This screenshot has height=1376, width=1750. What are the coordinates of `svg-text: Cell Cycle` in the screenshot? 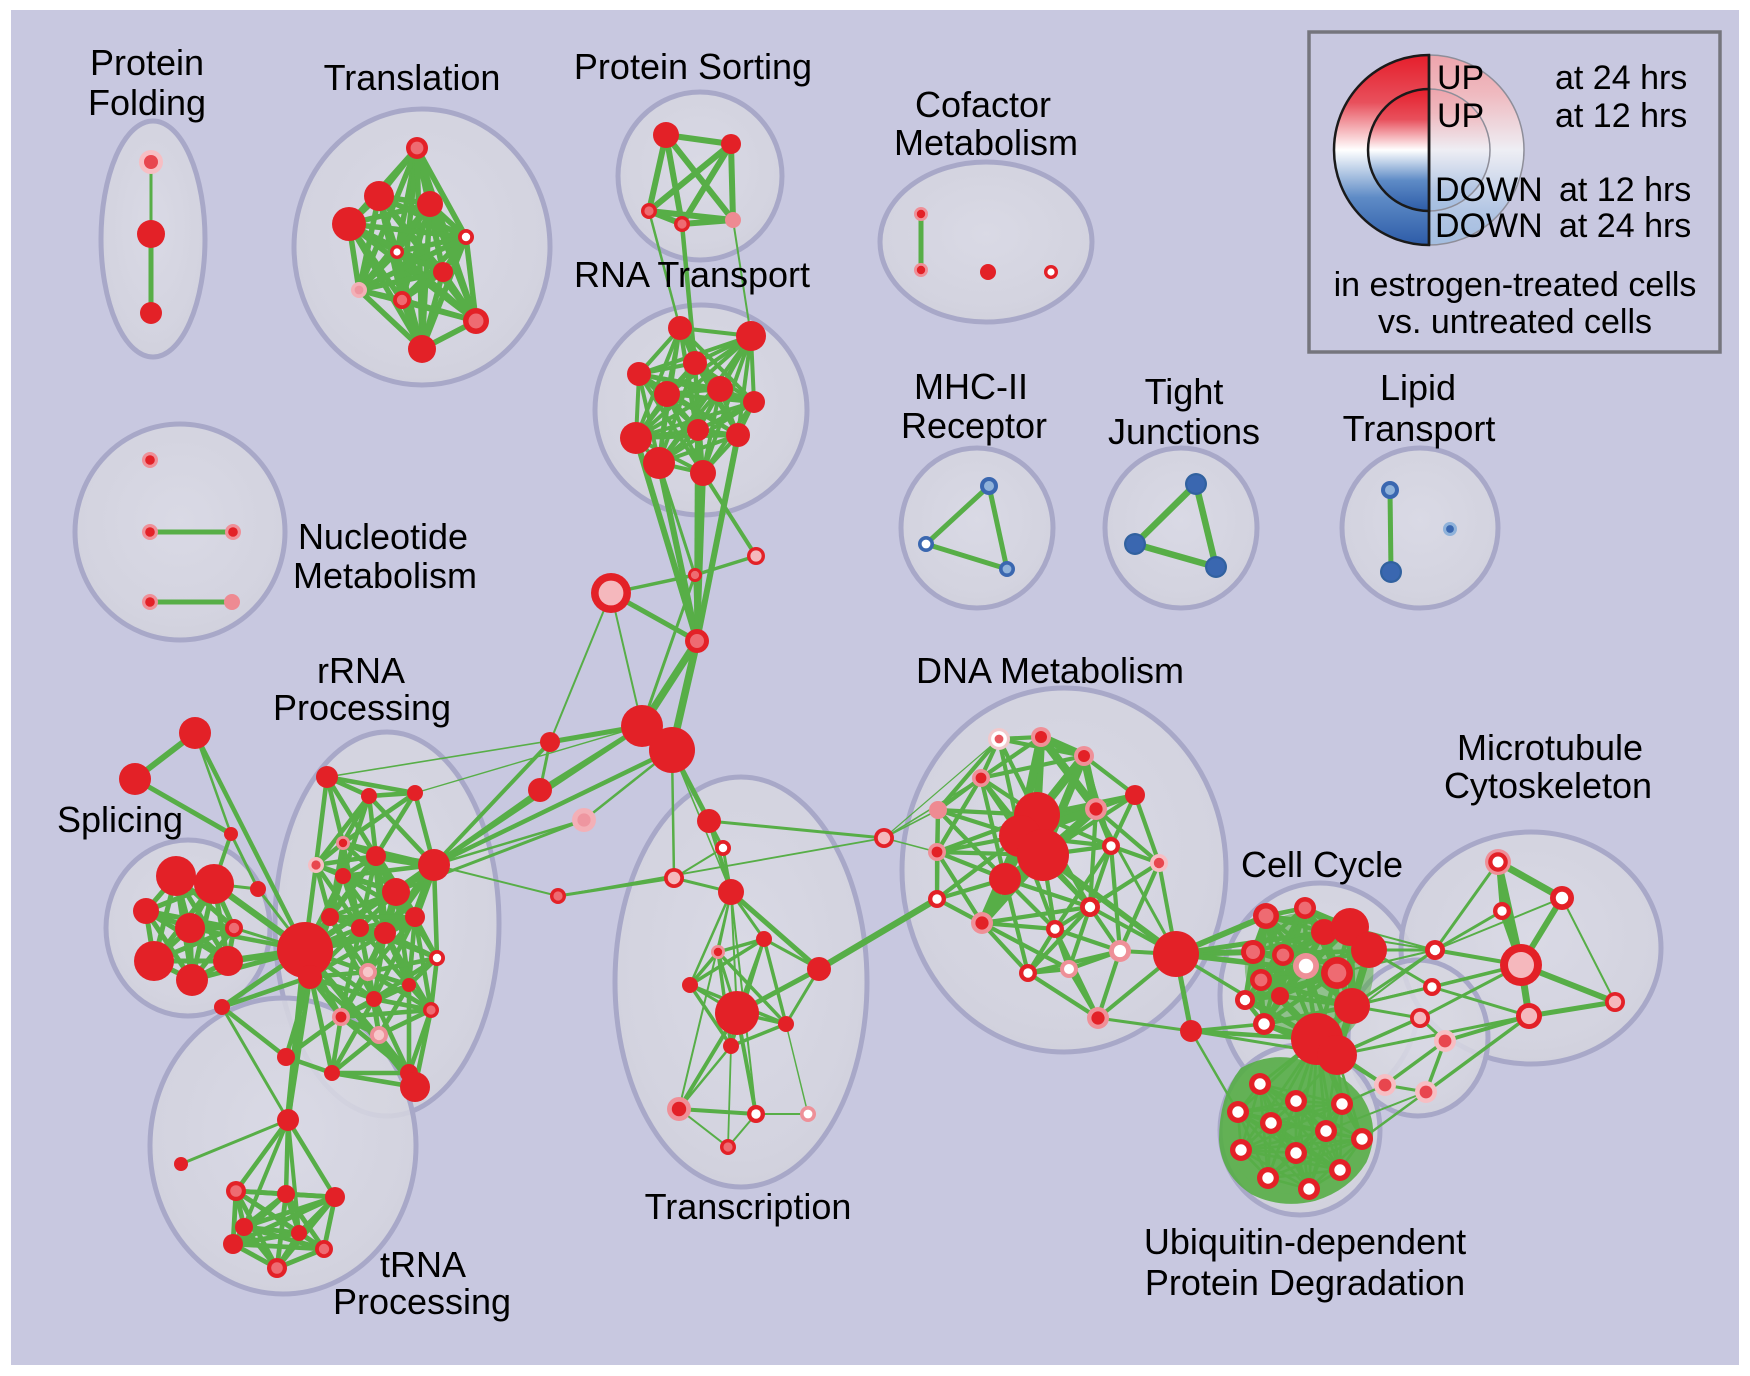 It's located at (1322, 864).